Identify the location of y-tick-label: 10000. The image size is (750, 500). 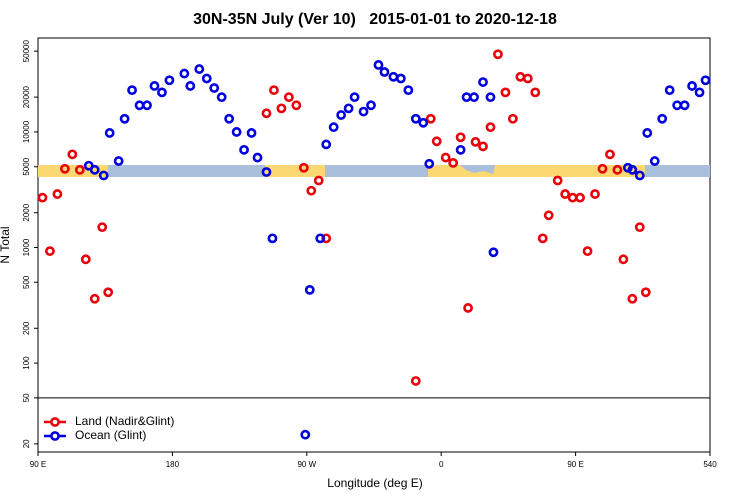
(26, 131).